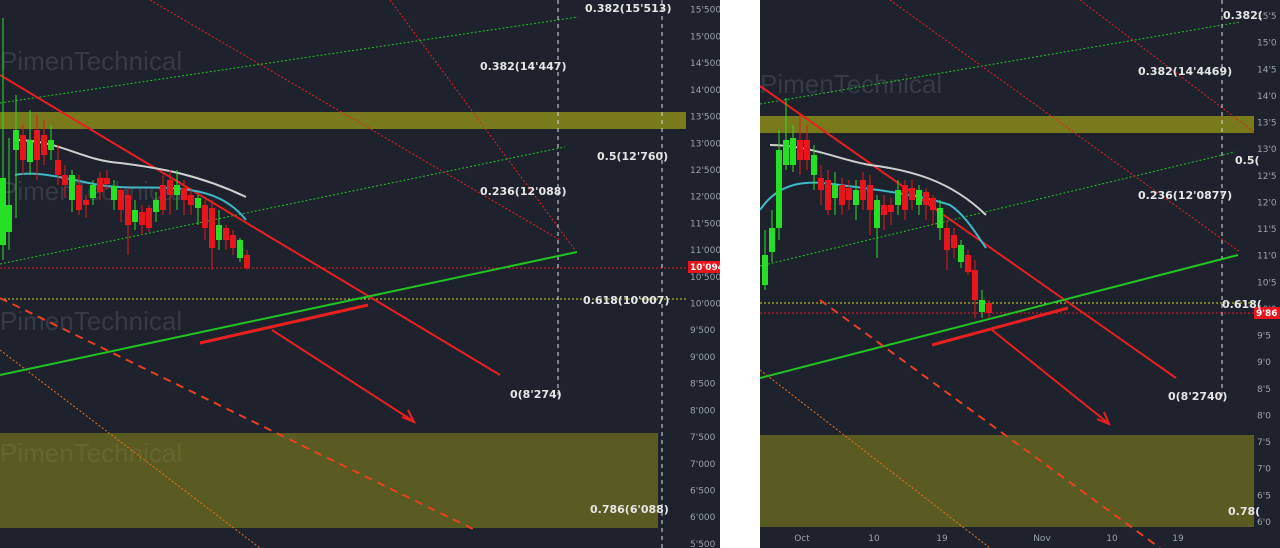 The image size is (1280, 548). I want to click on price-tick-label: 9'500, so click(703, 331).